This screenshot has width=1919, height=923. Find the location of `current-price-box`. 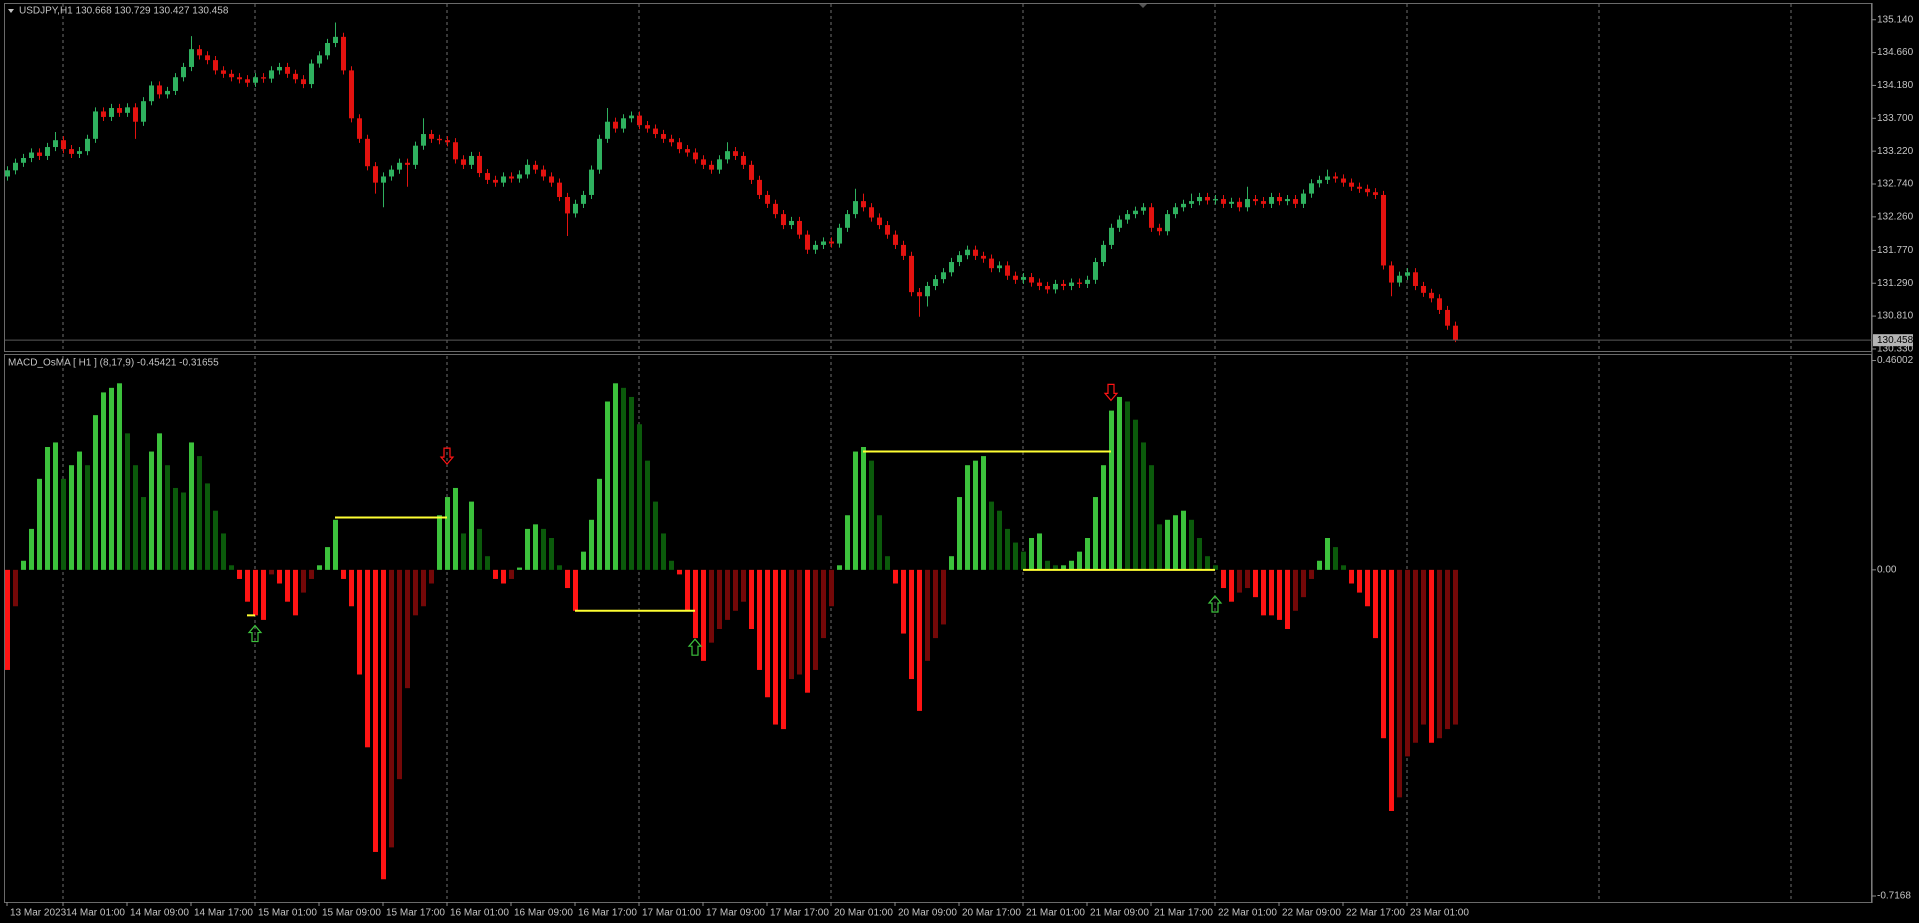

current-price-box is located at coordinates (1893, 340).